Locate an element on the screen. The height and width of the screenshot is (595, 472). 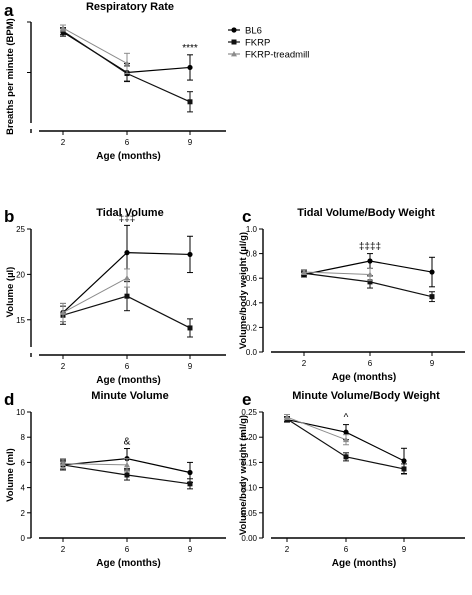
panel-letter: e is located at coordinates (246, 399).